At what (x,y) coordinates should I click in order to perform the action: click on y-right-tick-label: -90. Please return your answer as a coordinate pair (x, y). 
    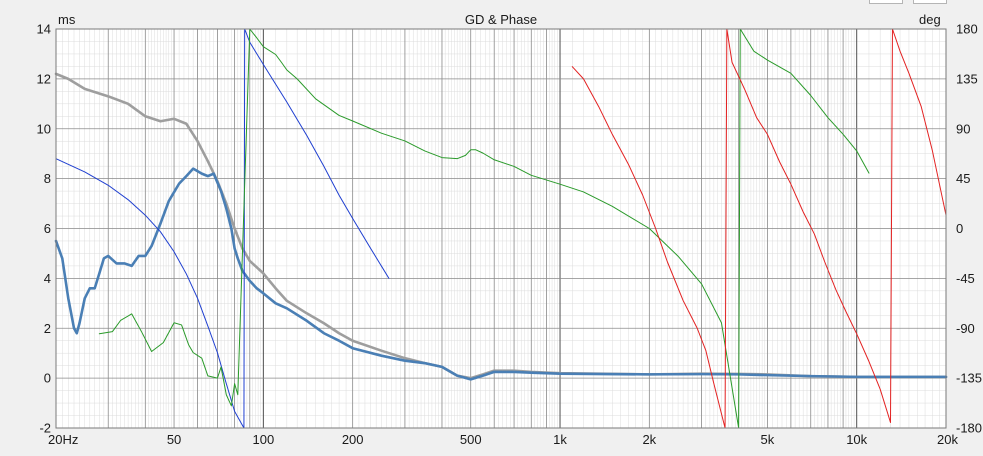
    Looking at the image, I should click on (965, 328).